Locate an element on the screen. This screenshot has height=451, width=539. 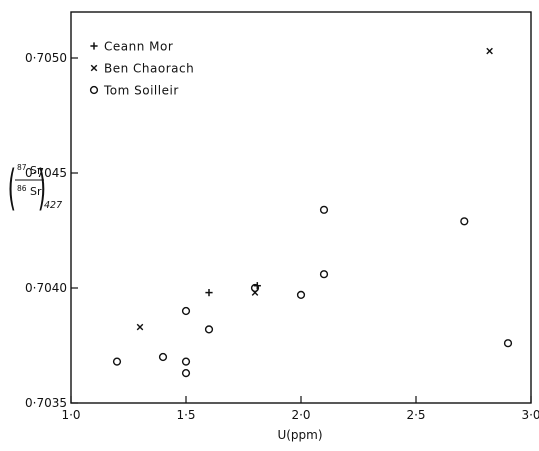
y-axis-title-open-paren: ( is located at coordinates (12, 187).